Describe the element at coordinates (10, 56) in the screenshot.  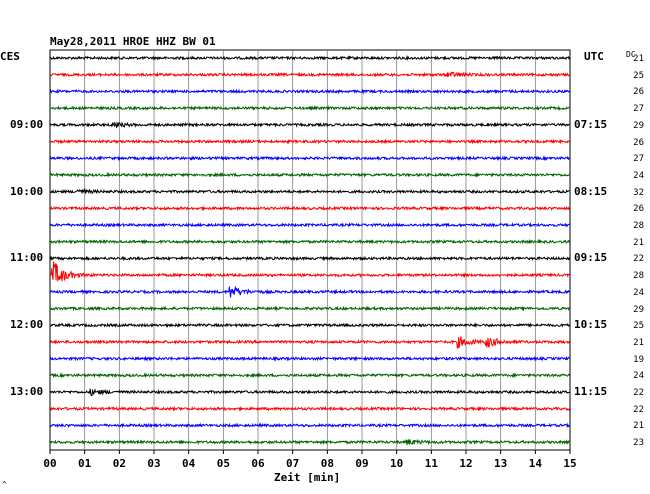
I see `left-timezone-label: CES` at that location.